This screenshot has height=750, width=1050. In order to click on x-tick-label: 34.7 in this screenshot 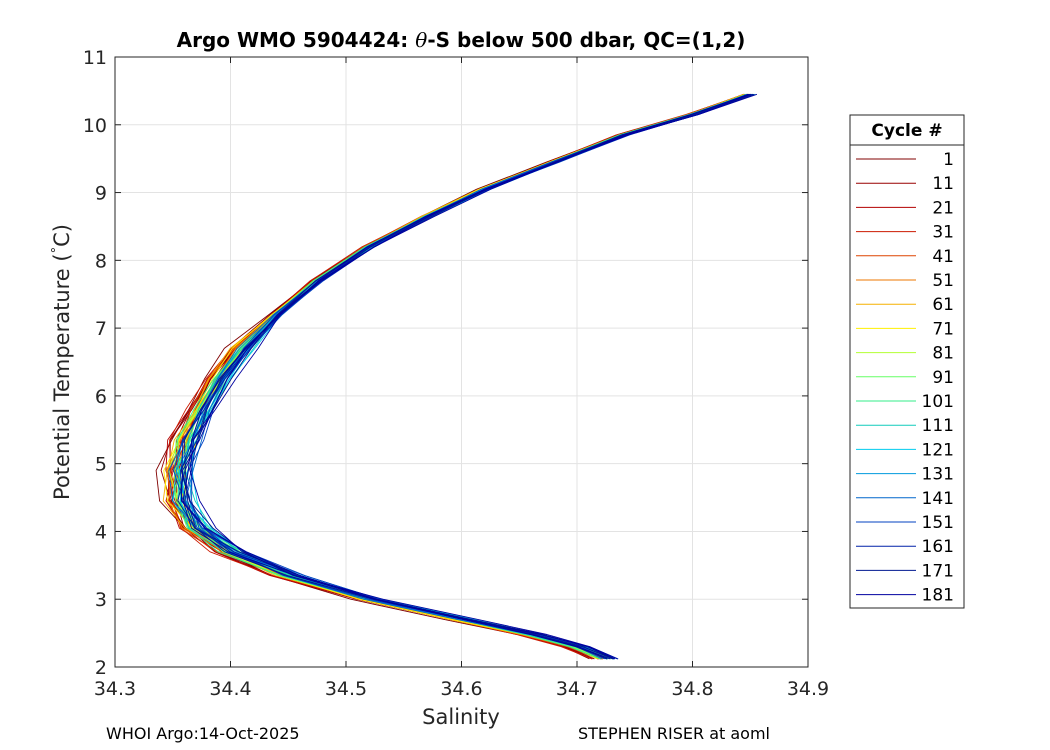, I will do `click(577, 689)`.